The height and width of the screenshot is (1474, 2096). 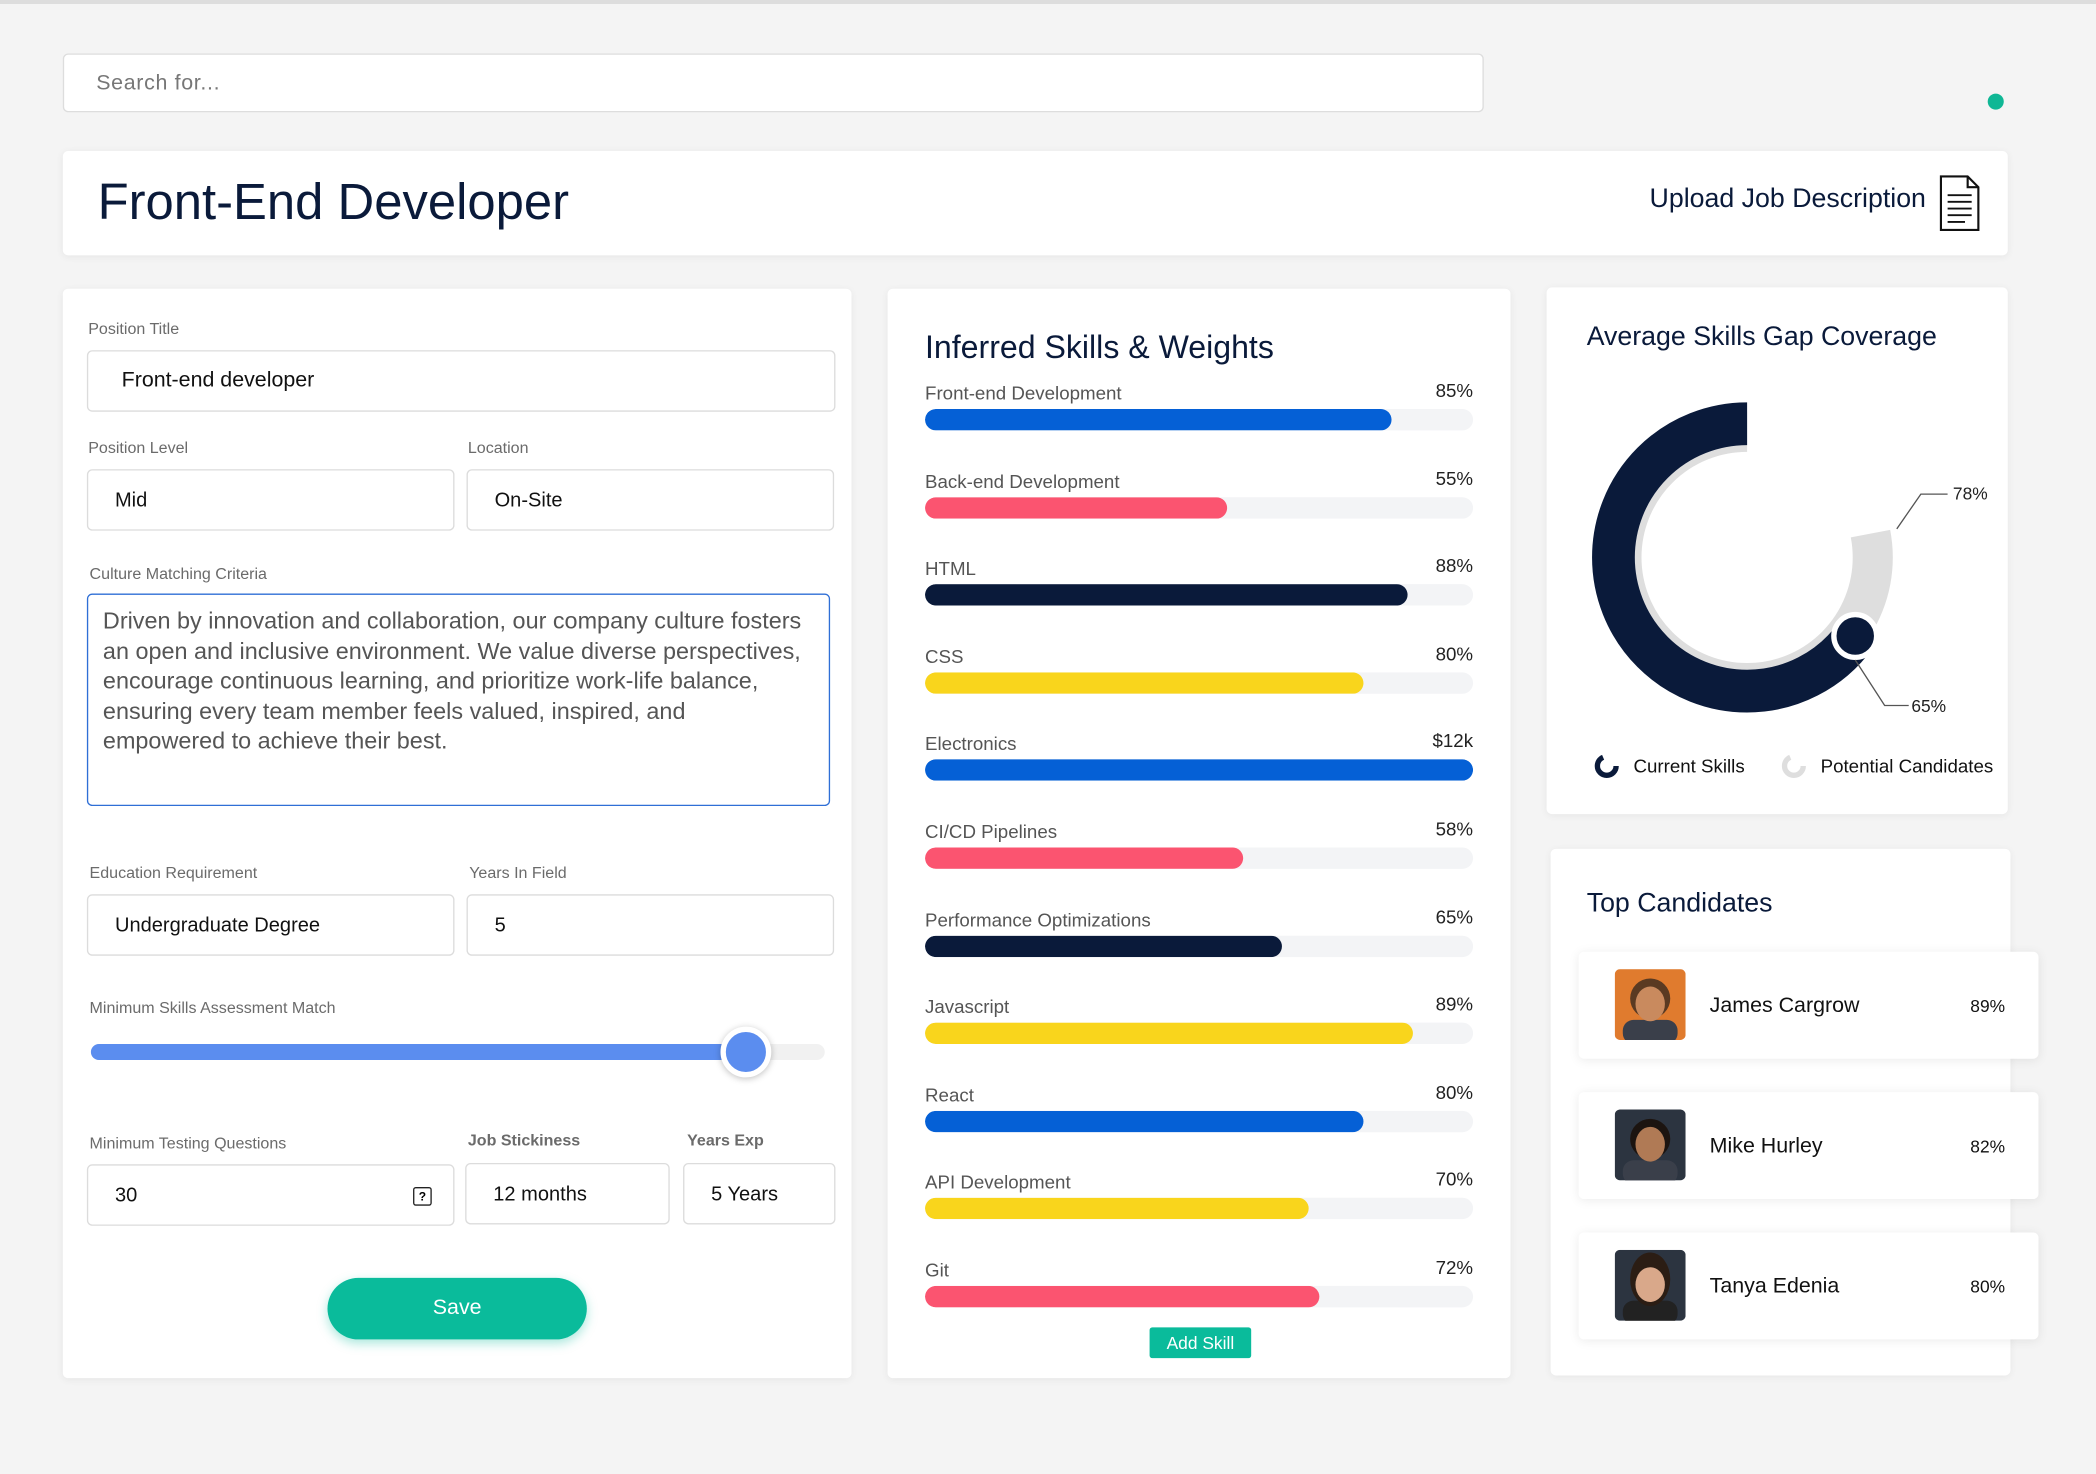 What do you see at coordinates (518, 873) in the screenshot?
I see `field-label: Years In Field` at bounding box center [518, 873].